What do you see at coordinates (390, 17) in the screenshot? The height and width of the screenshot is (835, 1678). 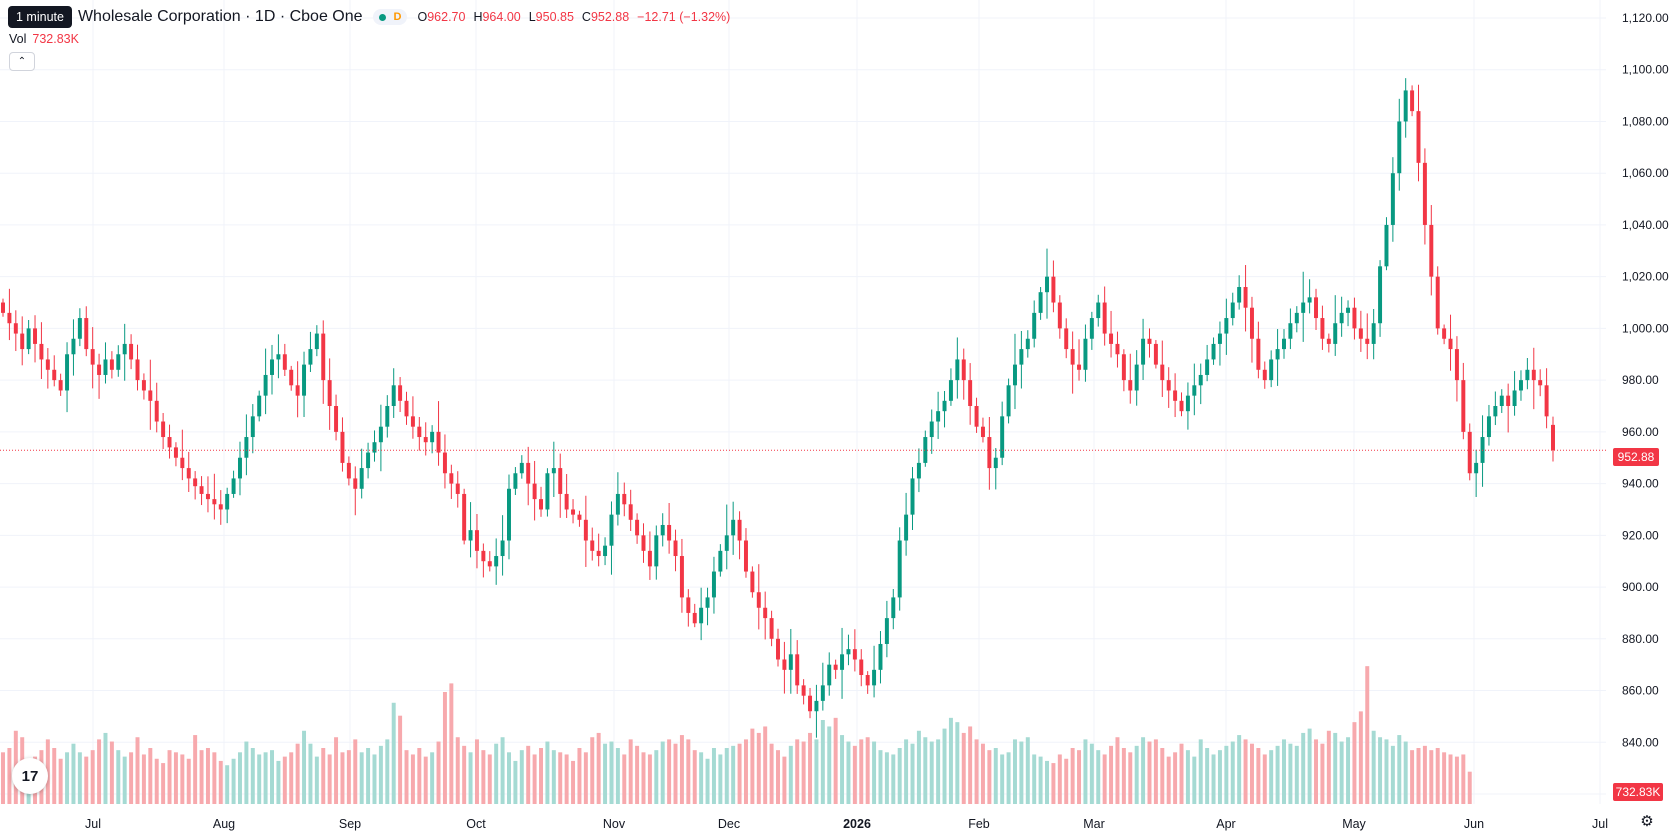 I see `market-status-pill: D` at bounding box center [390, 17].